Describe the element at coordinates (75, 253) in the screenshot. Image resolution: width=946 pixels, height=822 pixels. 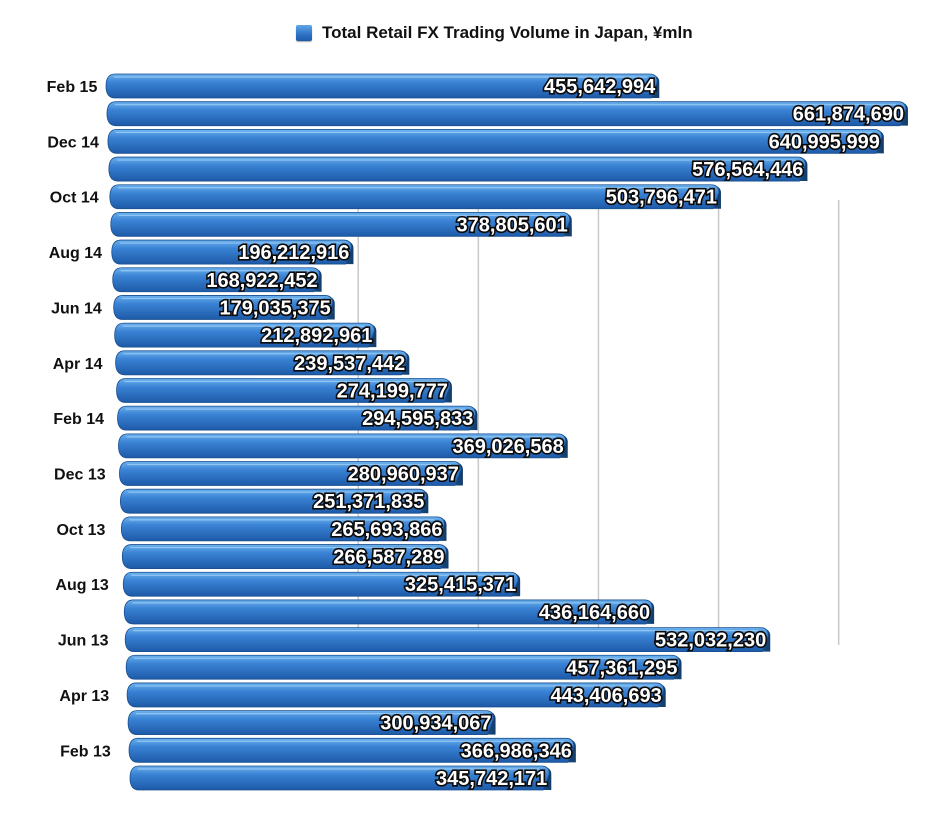
I see `y-tick-label: Aug 14` at that location.